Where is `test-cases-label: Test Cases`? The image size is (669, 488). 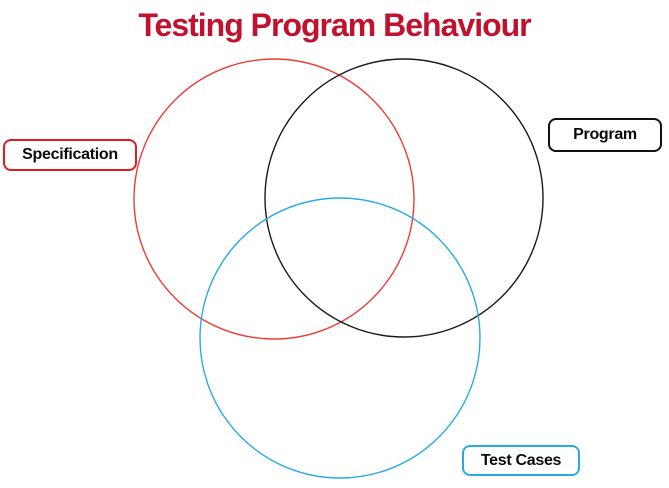 test-cases-label: Test Cases is located at coordinates (521, 460).